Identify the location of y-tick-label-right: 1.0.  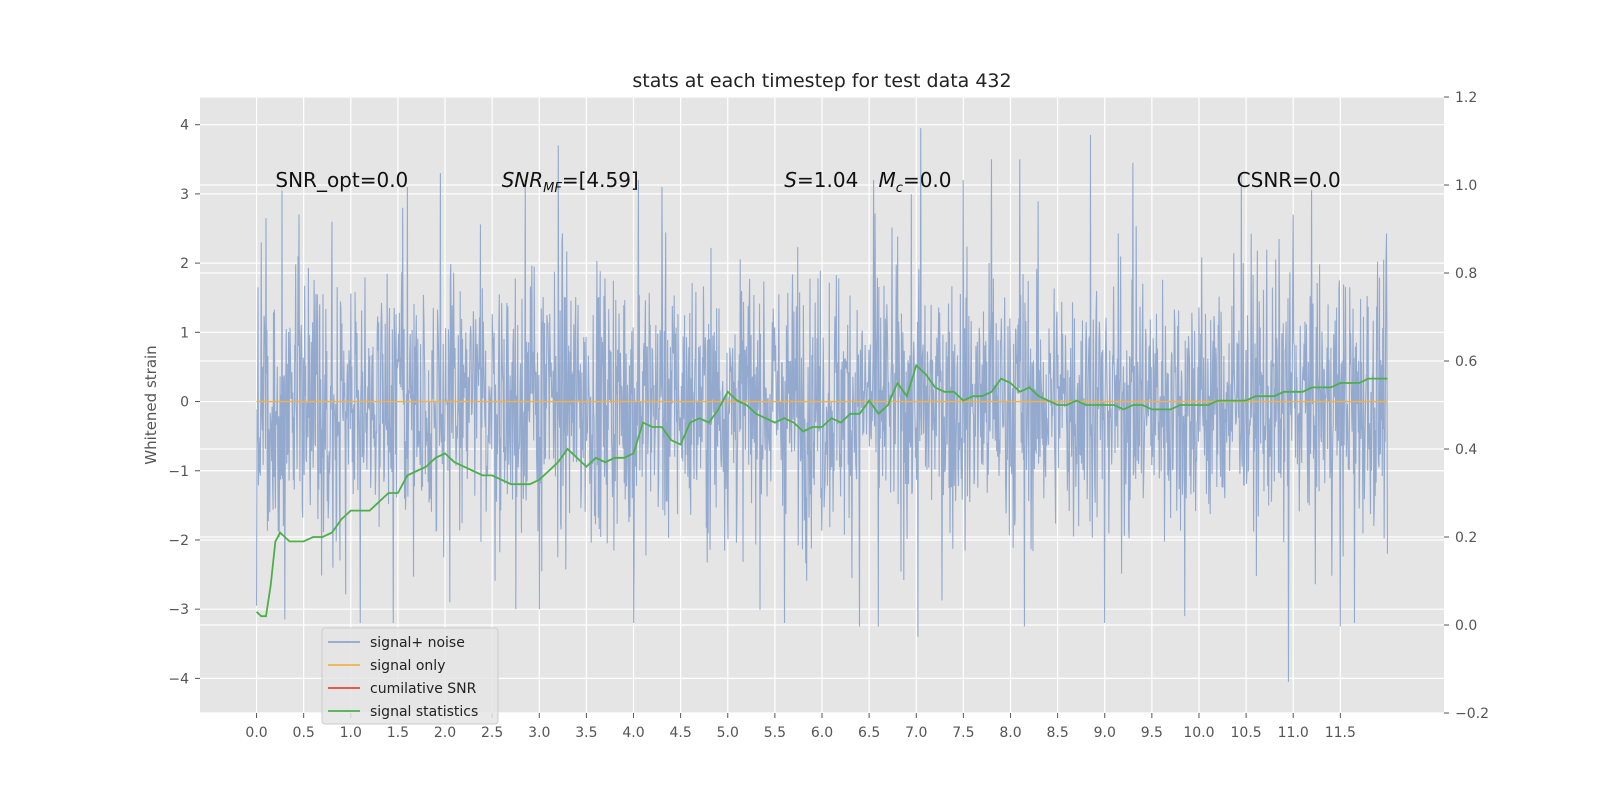
(1466, 186).